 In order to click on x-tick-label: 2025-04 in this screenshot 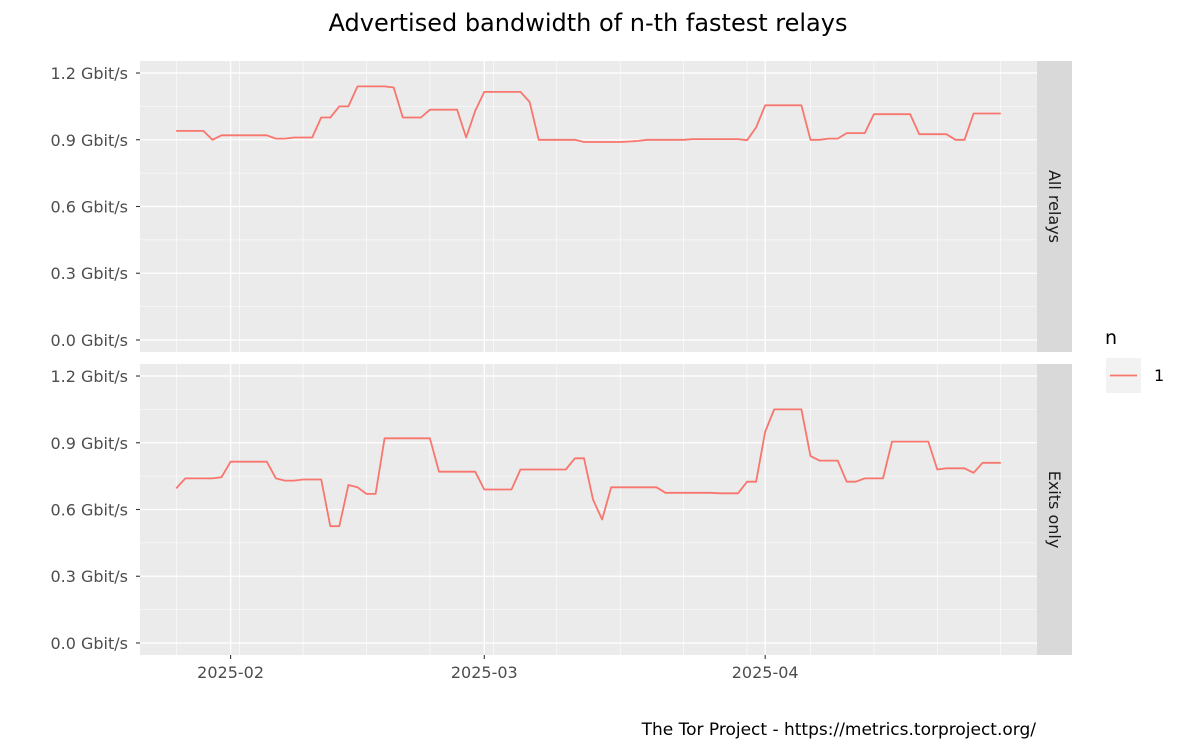, I will do `click(765, 672)`.